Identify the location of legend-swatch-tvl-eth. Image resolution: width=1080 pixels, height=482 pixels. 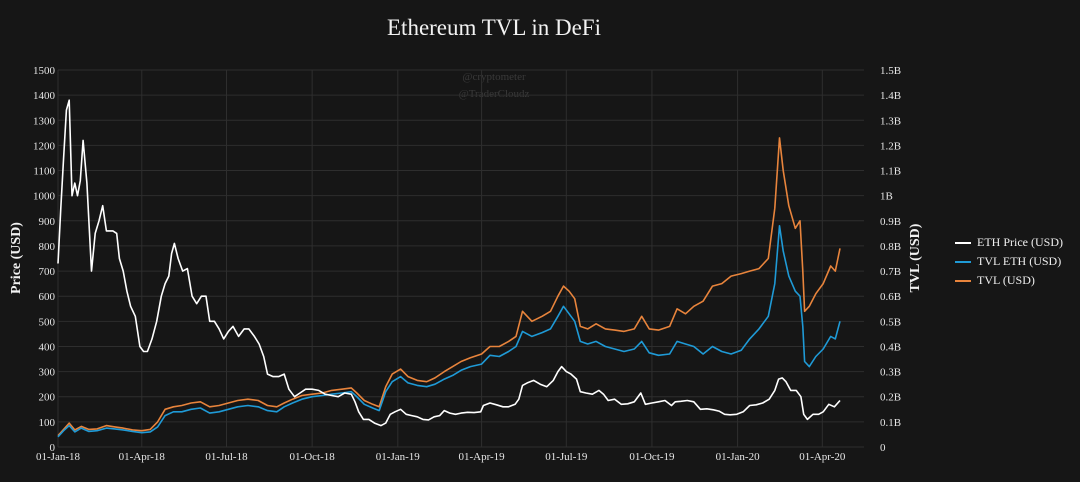
(963, 261).